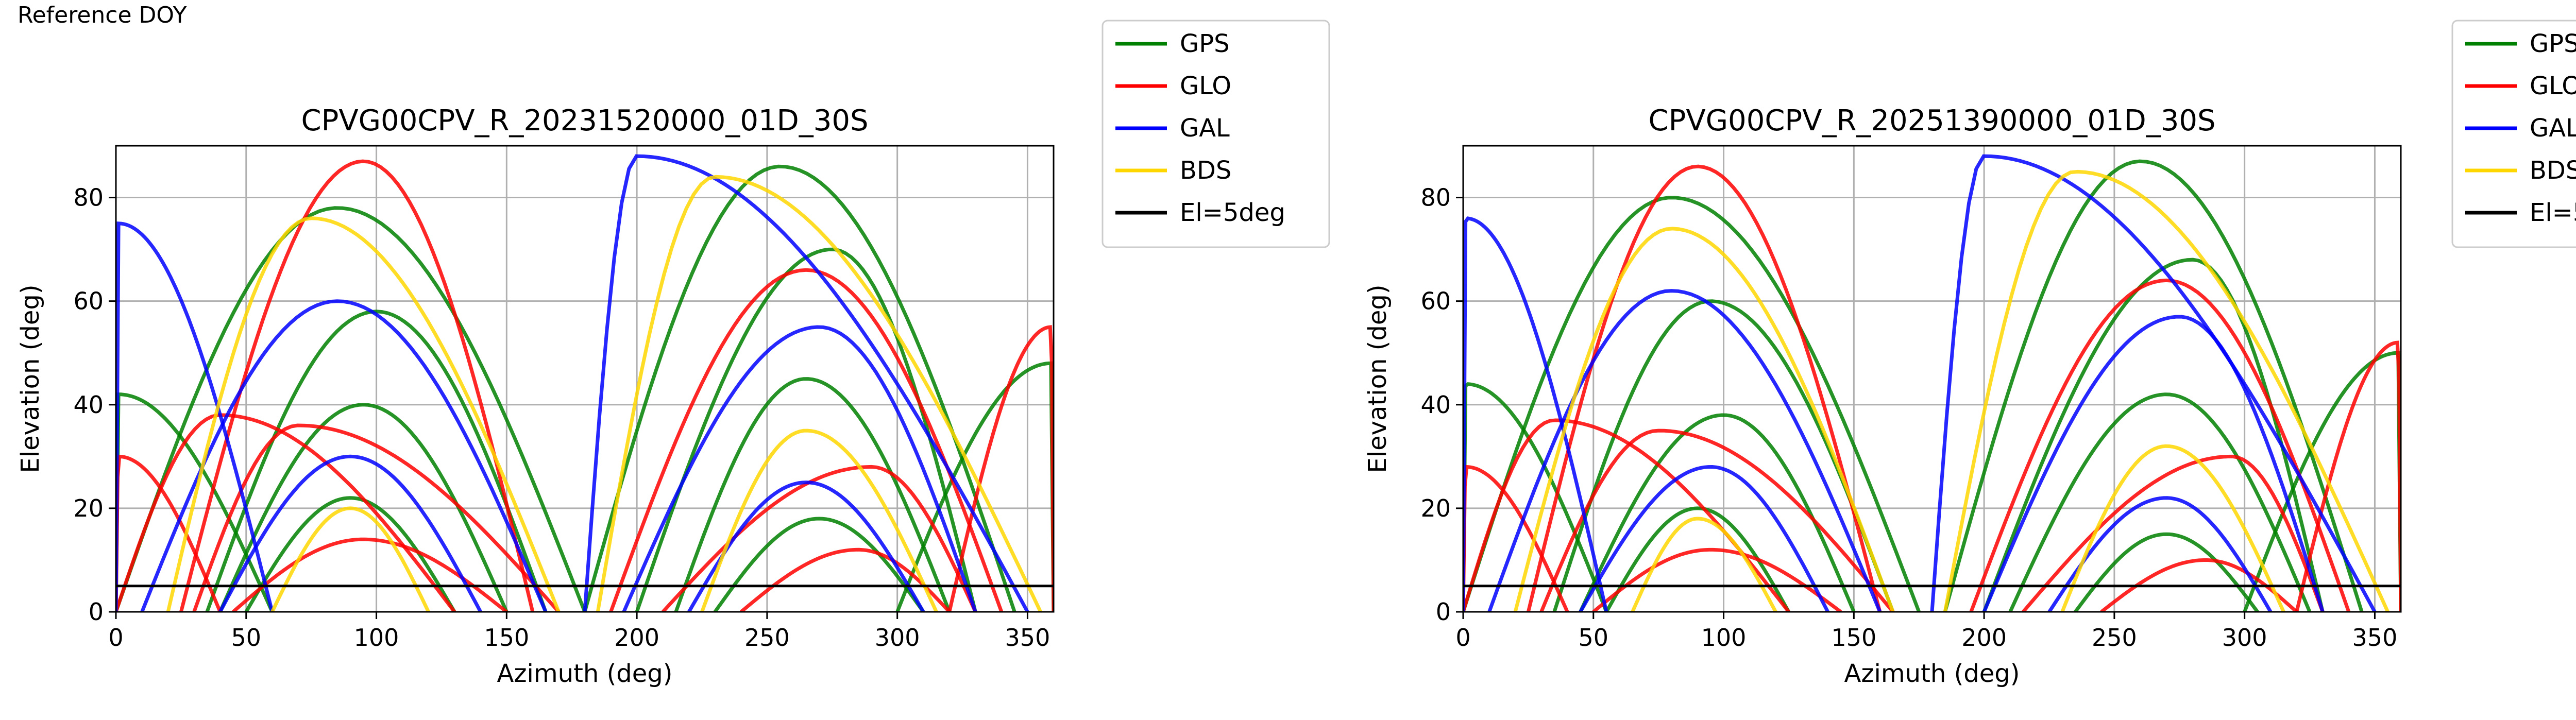 The height and width of the screenshot is (720, 2576). I want to click on chart-title: CPVG00CPV_R_20231520000_01D_30S, so click(584, 121).